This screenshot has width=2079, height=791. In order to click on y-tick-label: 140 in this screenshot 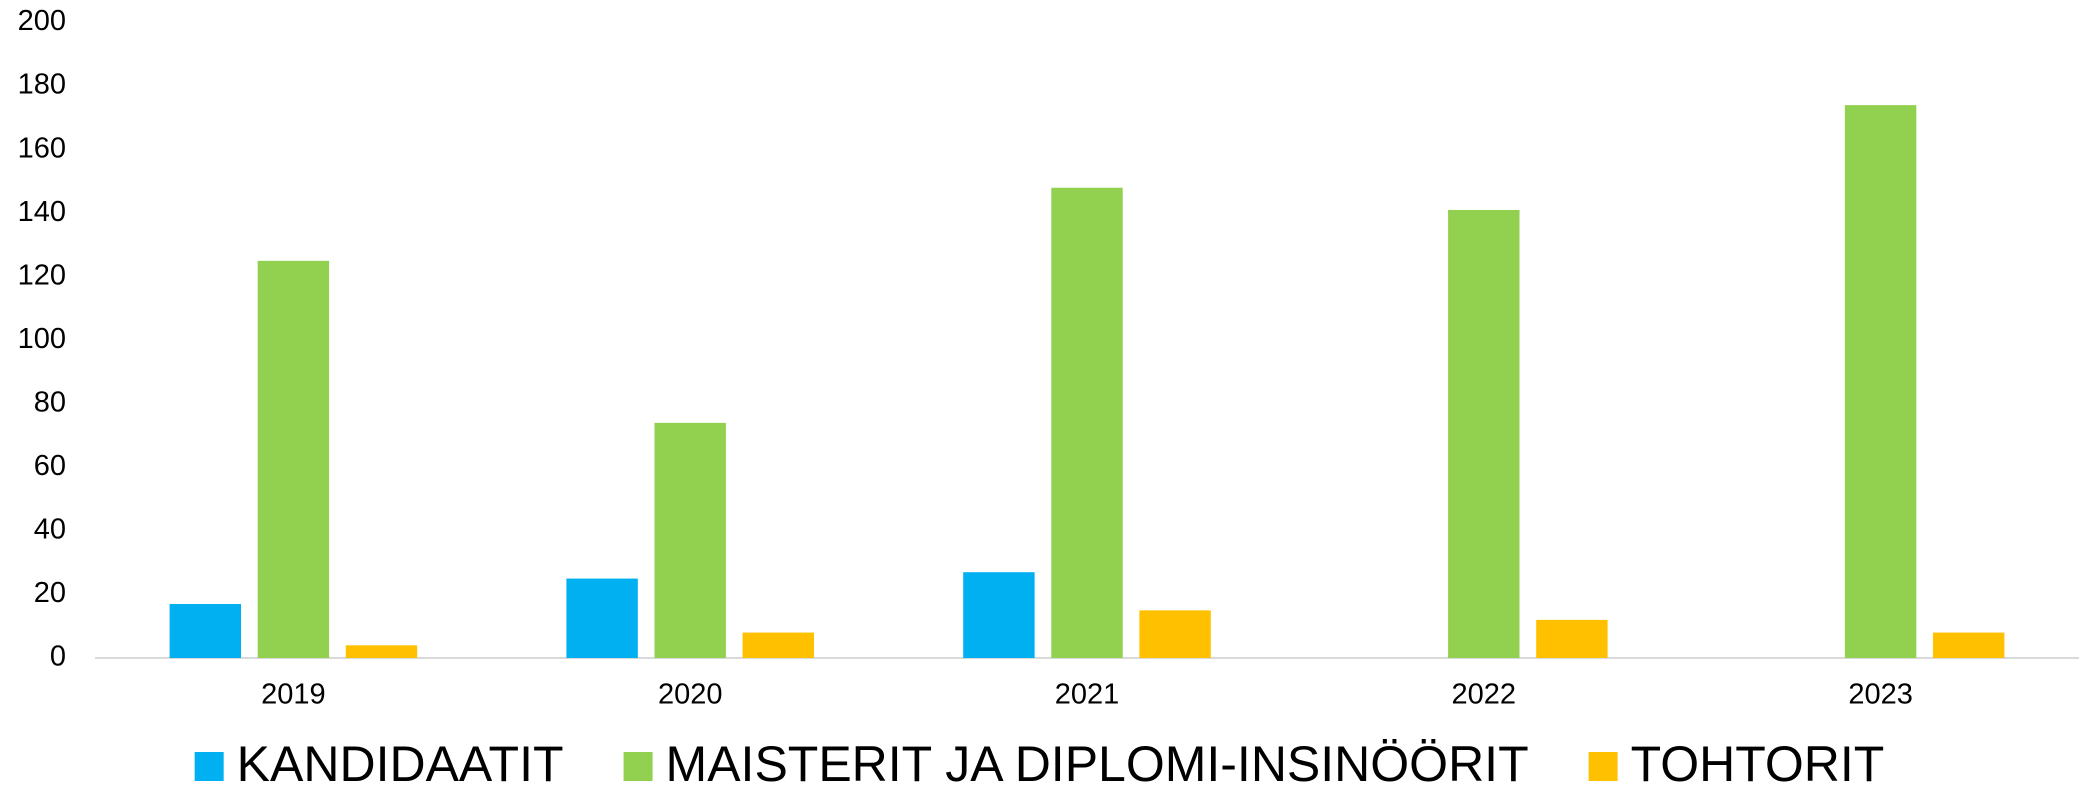, I will do `click(42, 212)`.